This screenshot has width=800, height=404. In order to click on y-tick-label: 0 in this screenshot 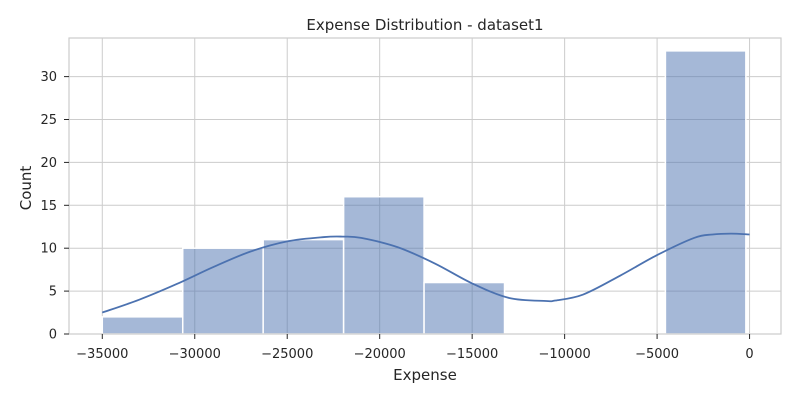, I will do `click(53, 335)`.